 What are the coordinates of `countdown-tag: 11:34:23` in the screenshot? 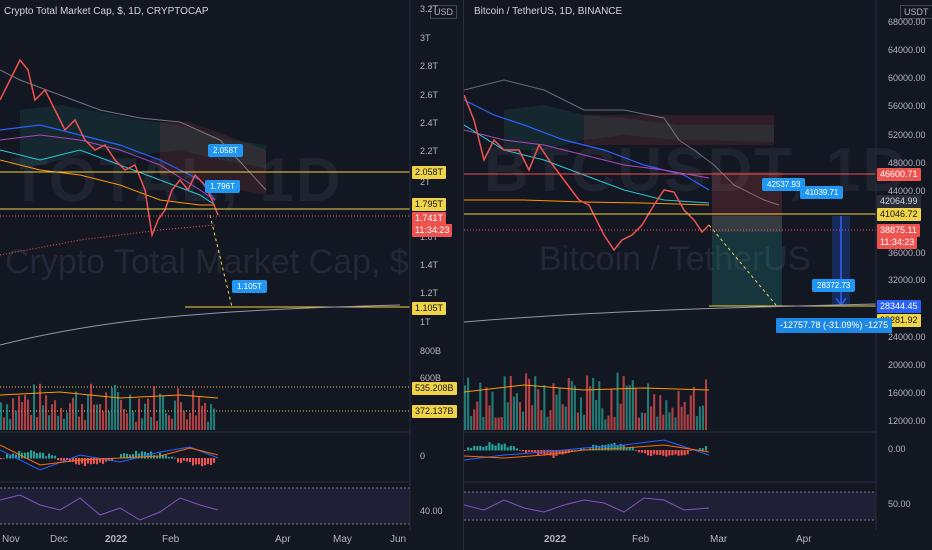 It's located at (432, 230).